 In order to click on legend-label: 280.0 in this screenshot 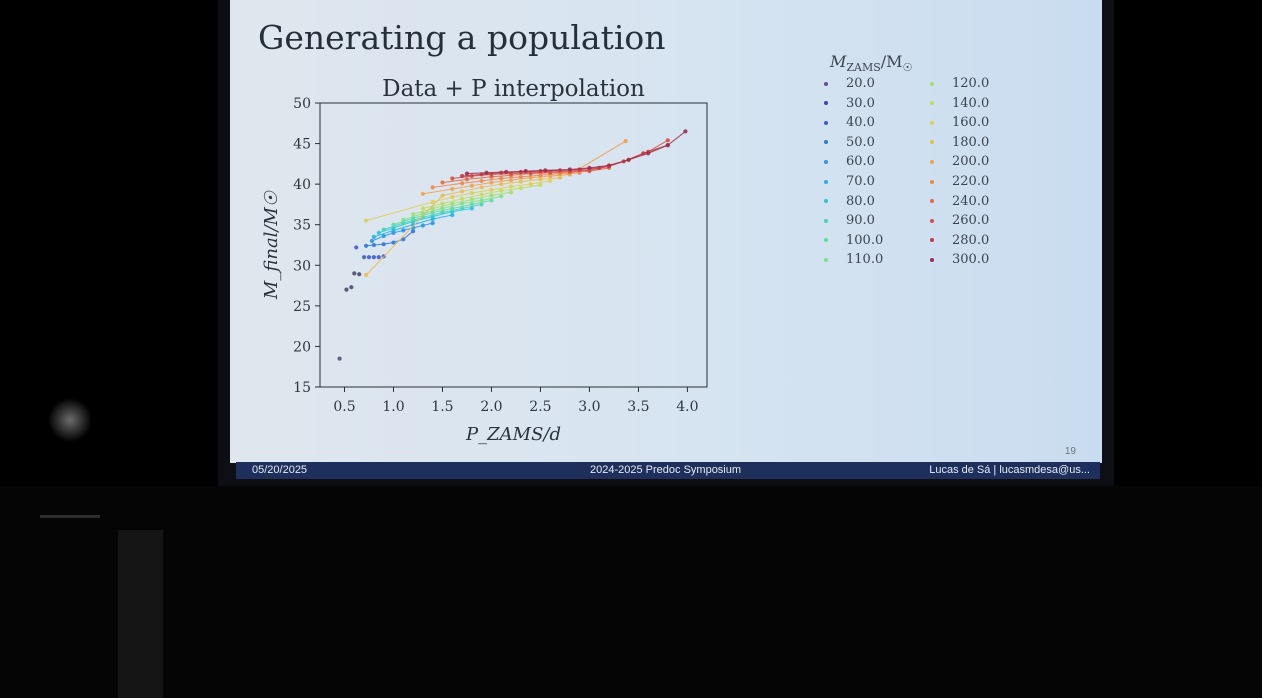, I will do `click(971, 240)`.